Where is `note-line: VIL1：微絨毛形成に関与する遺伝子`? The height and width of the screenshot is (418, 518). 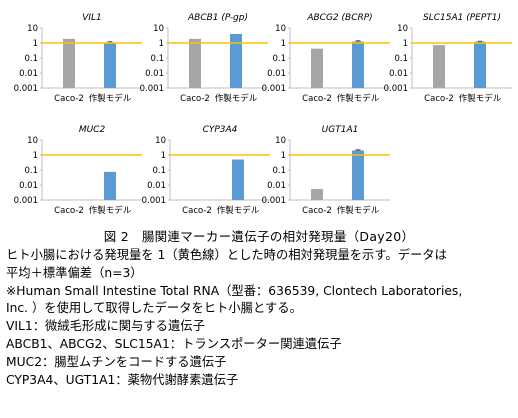 note-line: VIL1：微絨毛形成に関与する遺伝子 is located at coordinates (105, 326).